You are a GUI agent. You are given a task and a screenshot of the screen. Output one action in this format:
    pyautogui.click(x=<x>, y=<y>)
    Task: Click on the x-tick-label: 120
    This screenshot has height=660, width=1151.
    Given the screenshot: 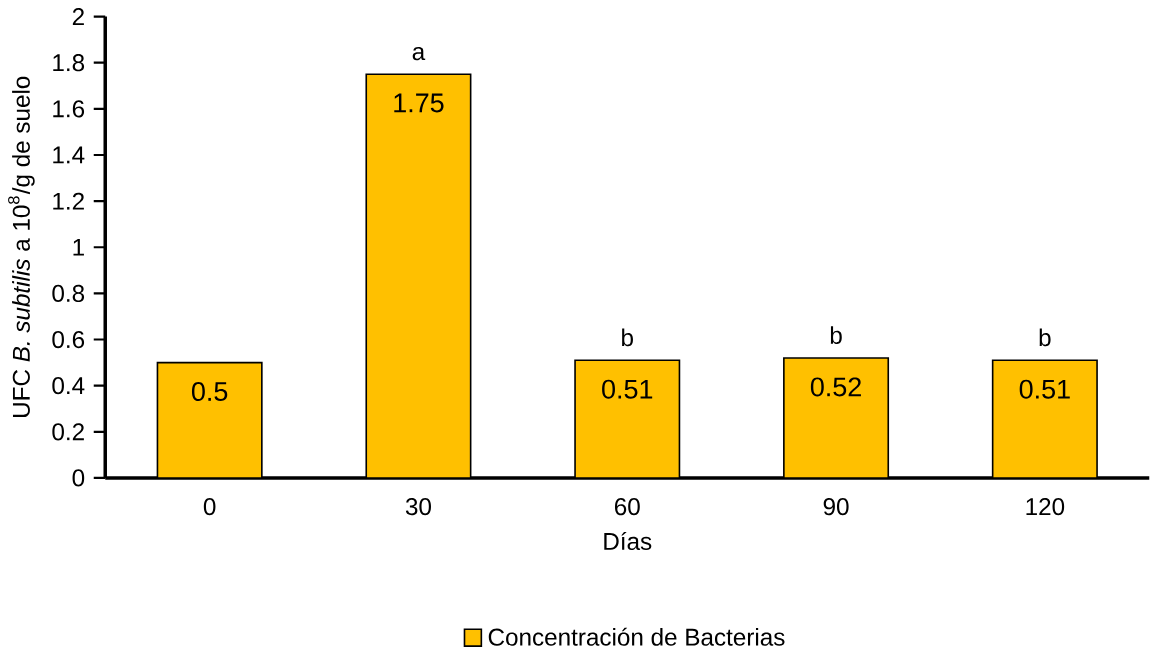 What is the action you would take?
    pyautogui.click(x=1045, y=507)
    